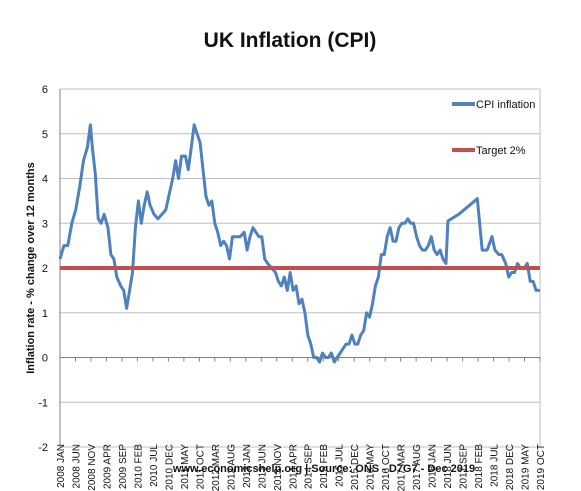 This screenshot has width=581, height=491. I want to click on y-axis-label: Inflation rate - % change over 12 months, so click(31, 268).